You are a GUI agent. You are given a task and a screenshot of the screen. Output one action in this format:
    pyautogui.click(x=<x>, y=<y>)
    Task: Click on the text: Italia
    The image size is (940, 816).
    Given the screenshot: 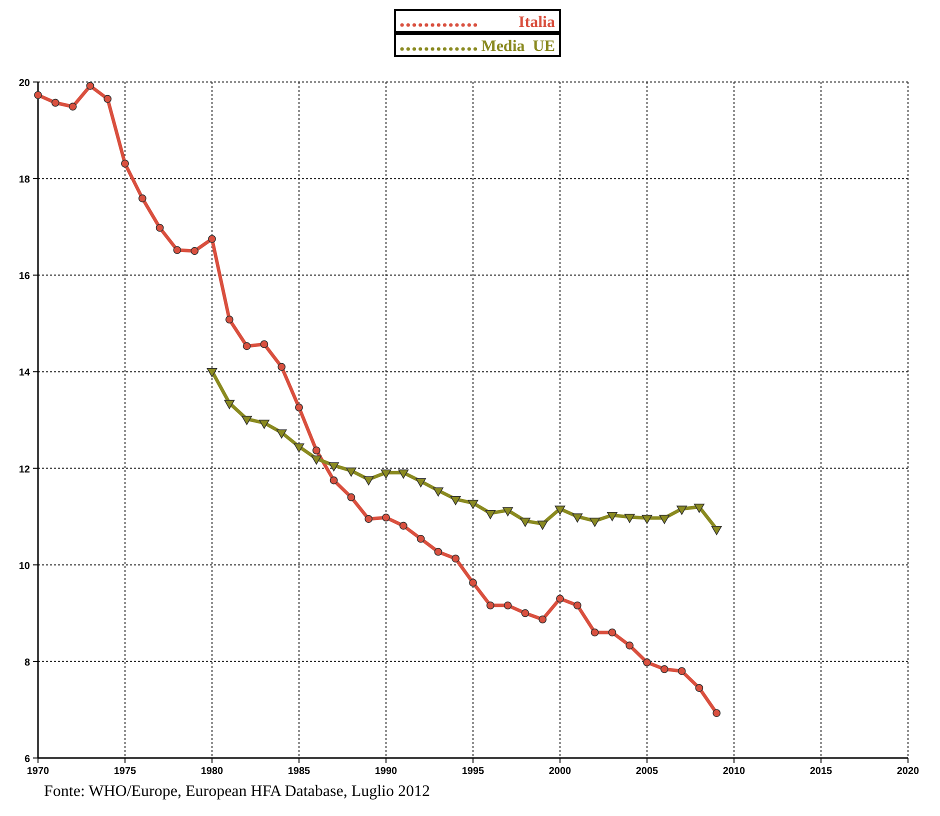 What is the action you would take?
    pyautogui.click(x=536, y=22)
    